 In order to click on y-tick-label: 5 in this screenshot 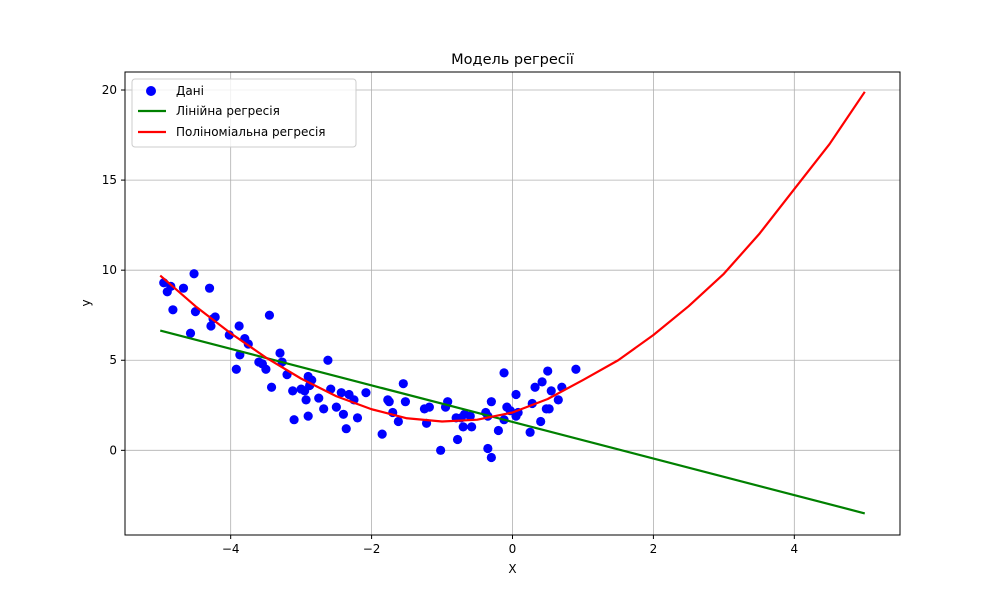, I will do `click(113, 360)`.